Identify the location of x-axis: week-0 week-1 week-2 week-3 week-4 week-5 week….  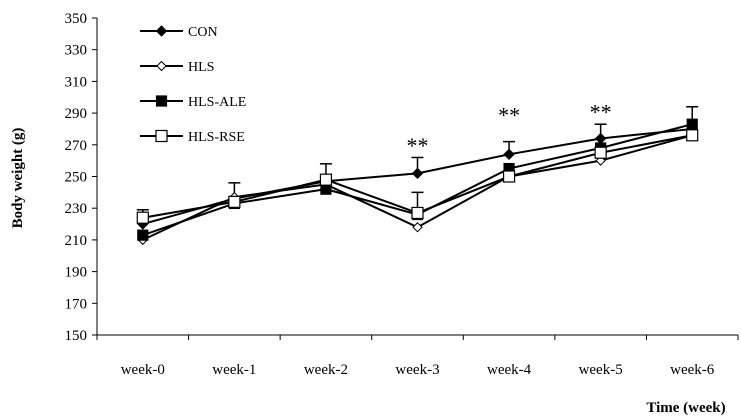
(417, 356).